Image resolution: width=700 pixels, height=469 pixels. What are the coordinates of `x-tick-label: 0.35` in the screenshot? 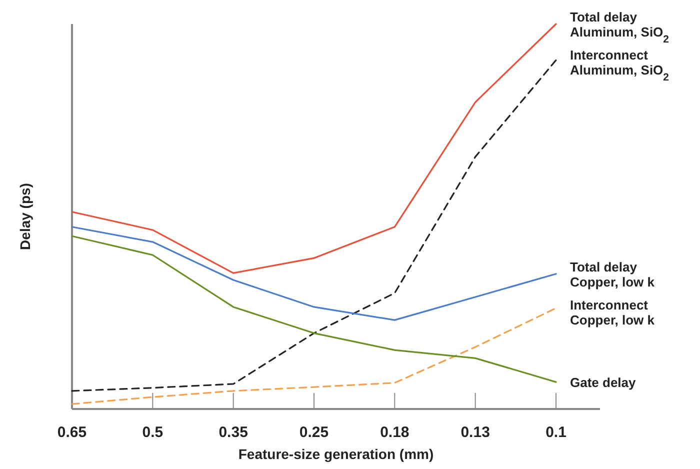 It's located at (233, 432).